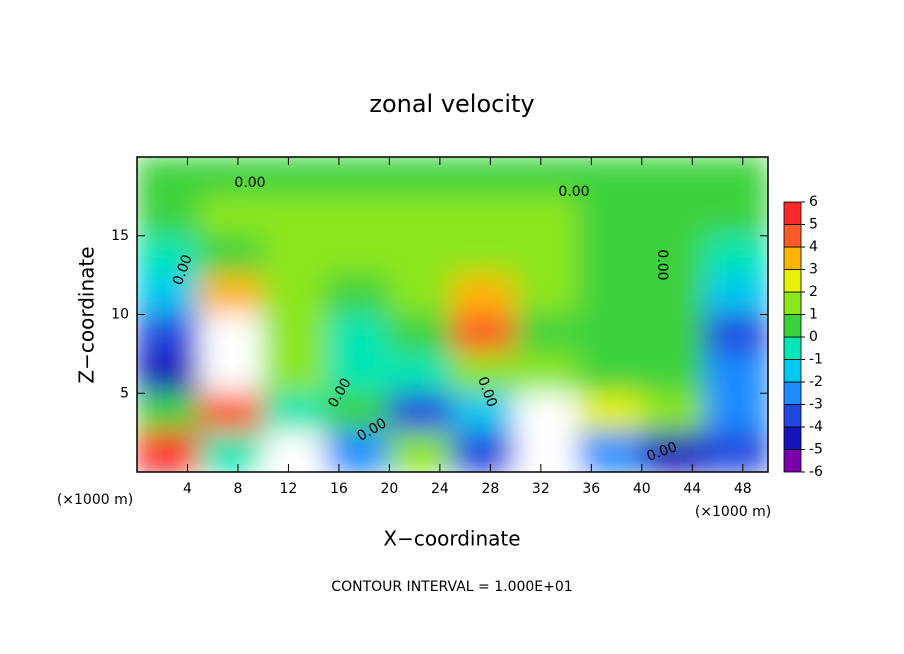 The width and height of the screenshot is (904, 654). Describe the element at coordinates (187, 489) in the screenshot. I see `x-tick-label: 4` at that location.